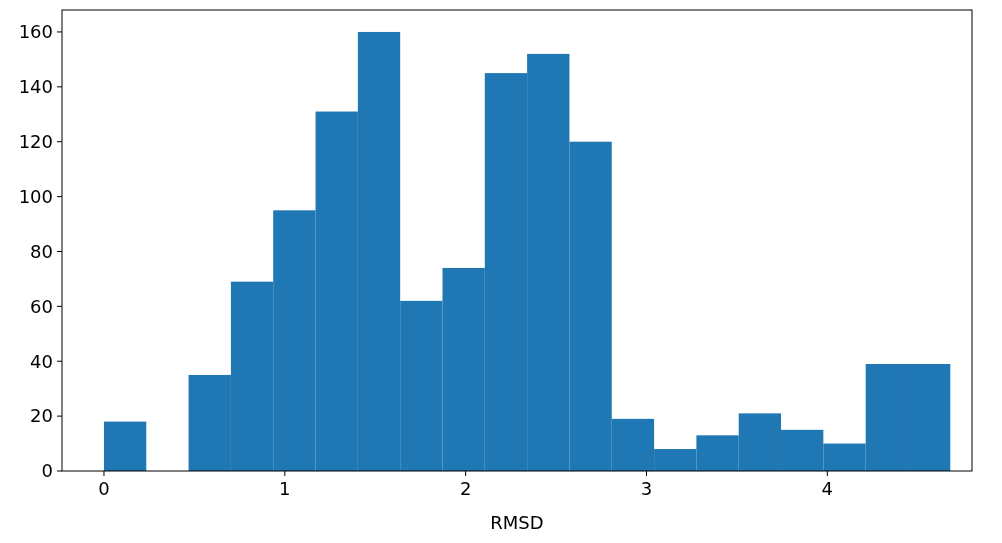 The height and width of the screenshot is (543, 1002). Describe the element at coordinates (517, 522) in the screenshot. I see `x-axis-title: RMSD` at that location.